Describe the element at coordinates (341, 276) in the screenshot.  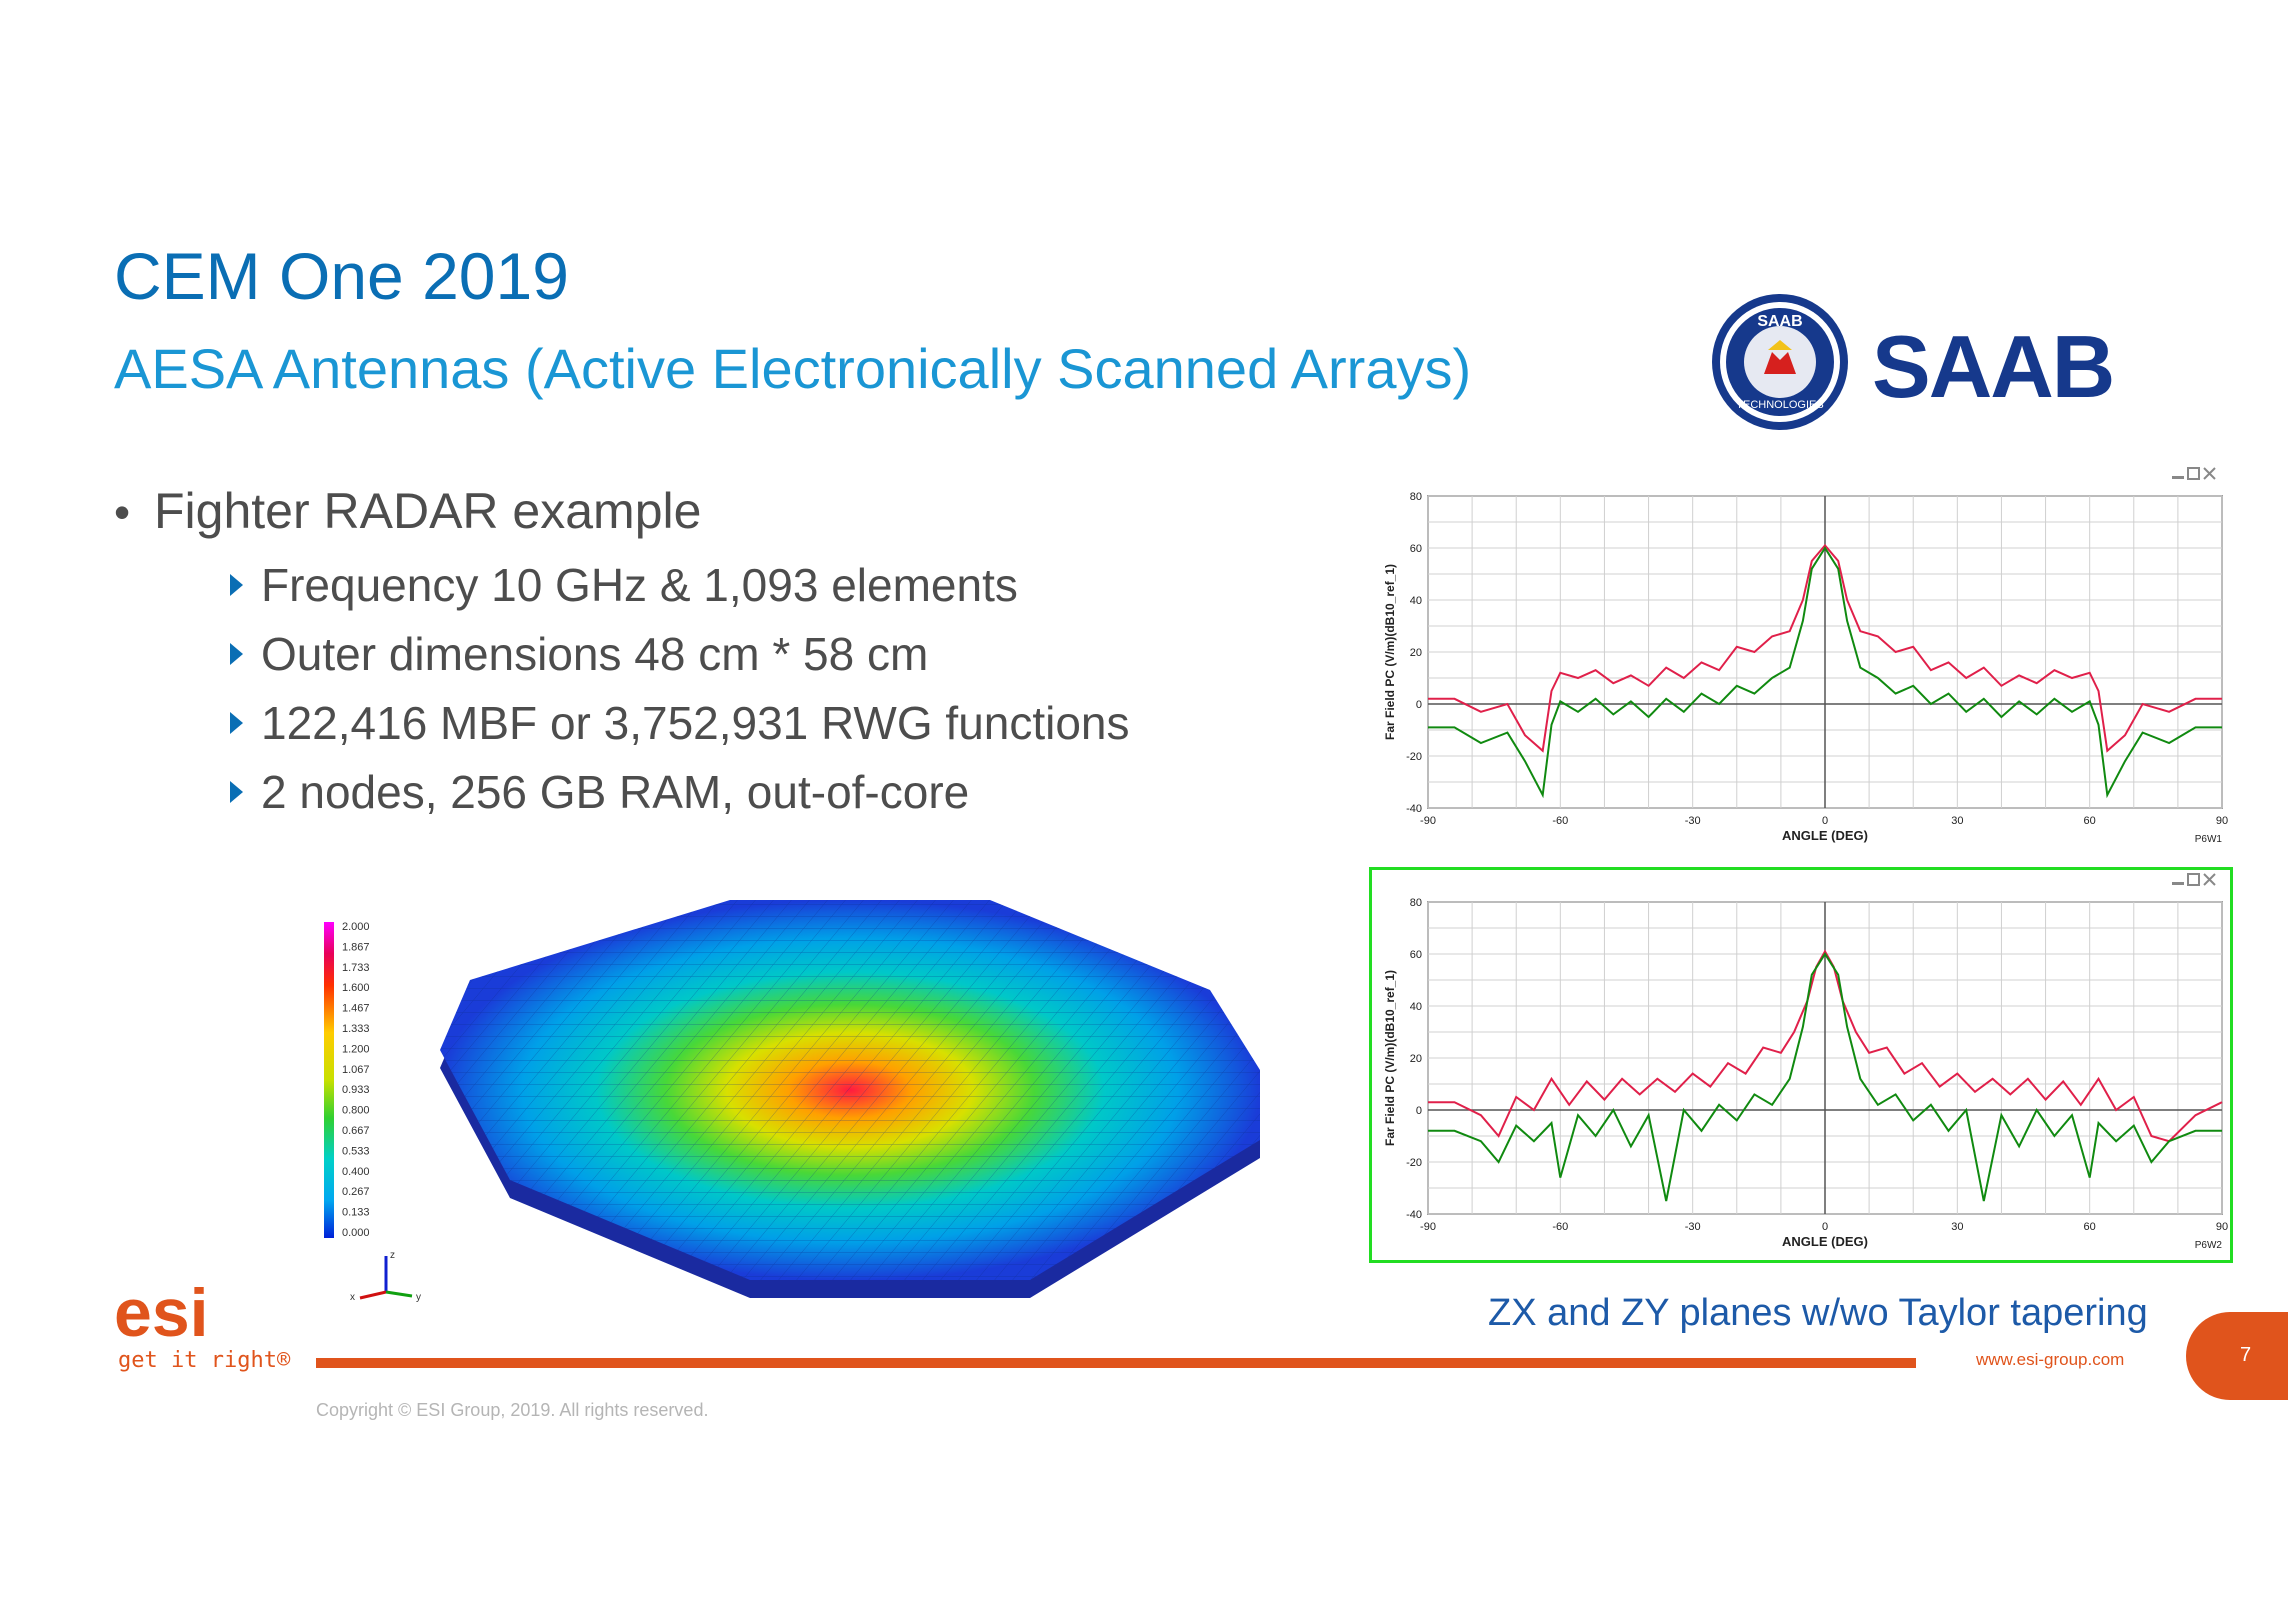
I see `slide-title: CEM One 2019` at that location.